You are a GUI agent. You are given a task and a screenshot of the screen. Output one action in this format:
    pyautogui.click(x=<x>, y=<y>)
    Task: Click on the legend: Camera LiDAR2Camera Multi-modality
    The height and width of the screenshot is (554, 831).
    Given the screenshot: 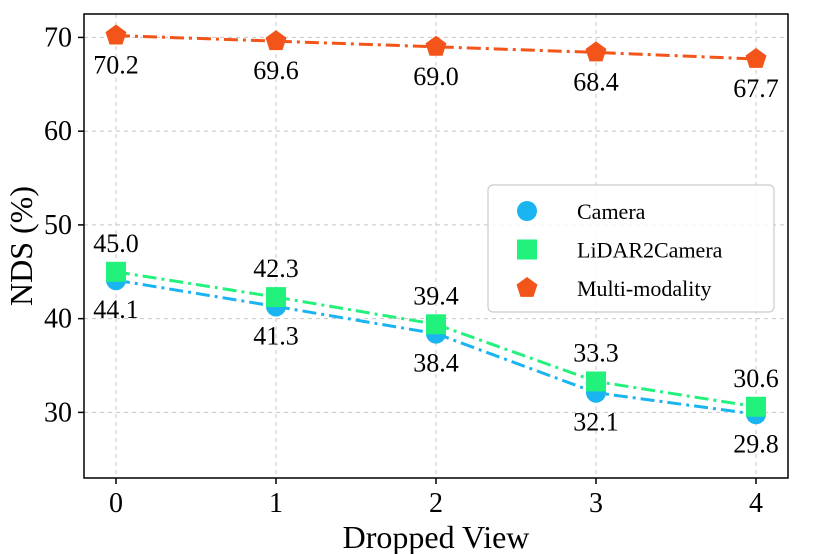 What is the action you would take?
    pyautogui.click(x=631, y=248)
    